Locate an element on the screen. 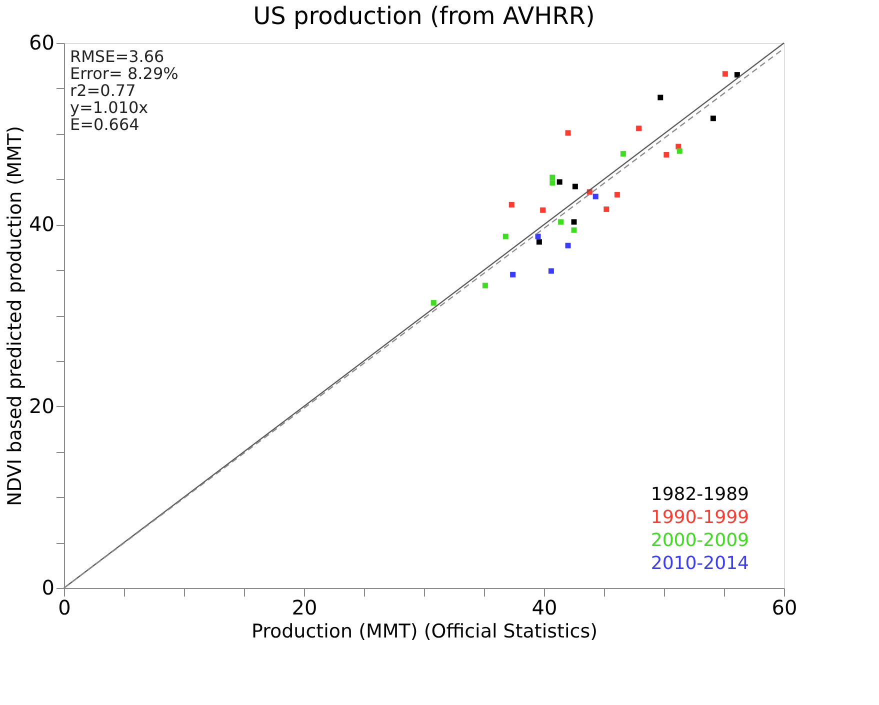  y-axis-title: NDVI based predicted production (MMT) is located at coordinates (15, 316).